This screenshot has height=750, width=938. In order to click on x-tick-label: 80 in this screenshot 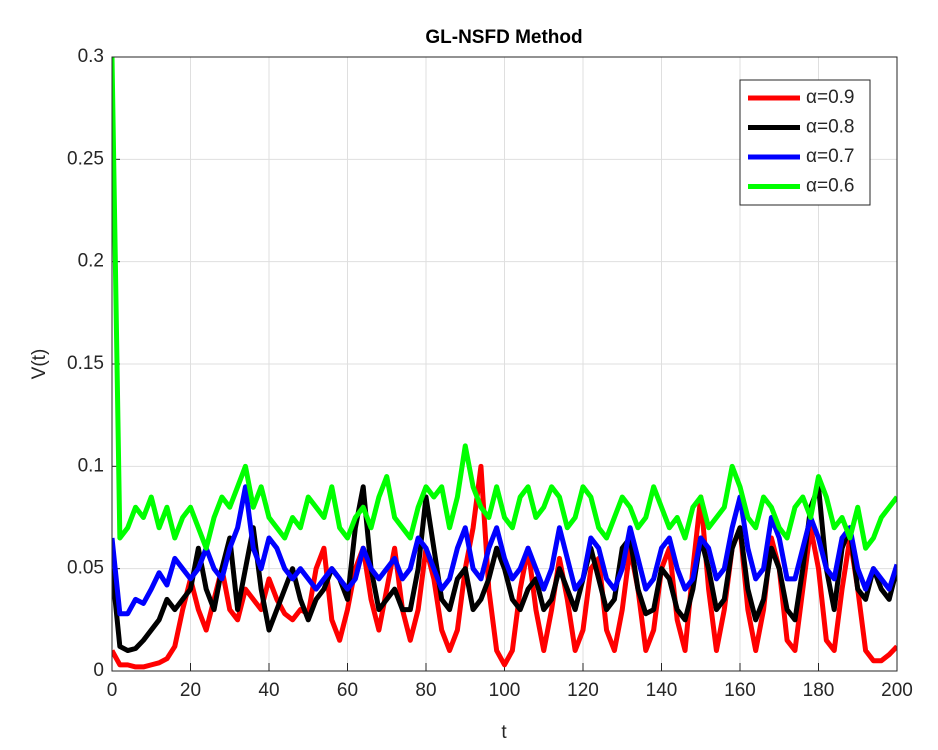, I will do `click(425, 690)`.